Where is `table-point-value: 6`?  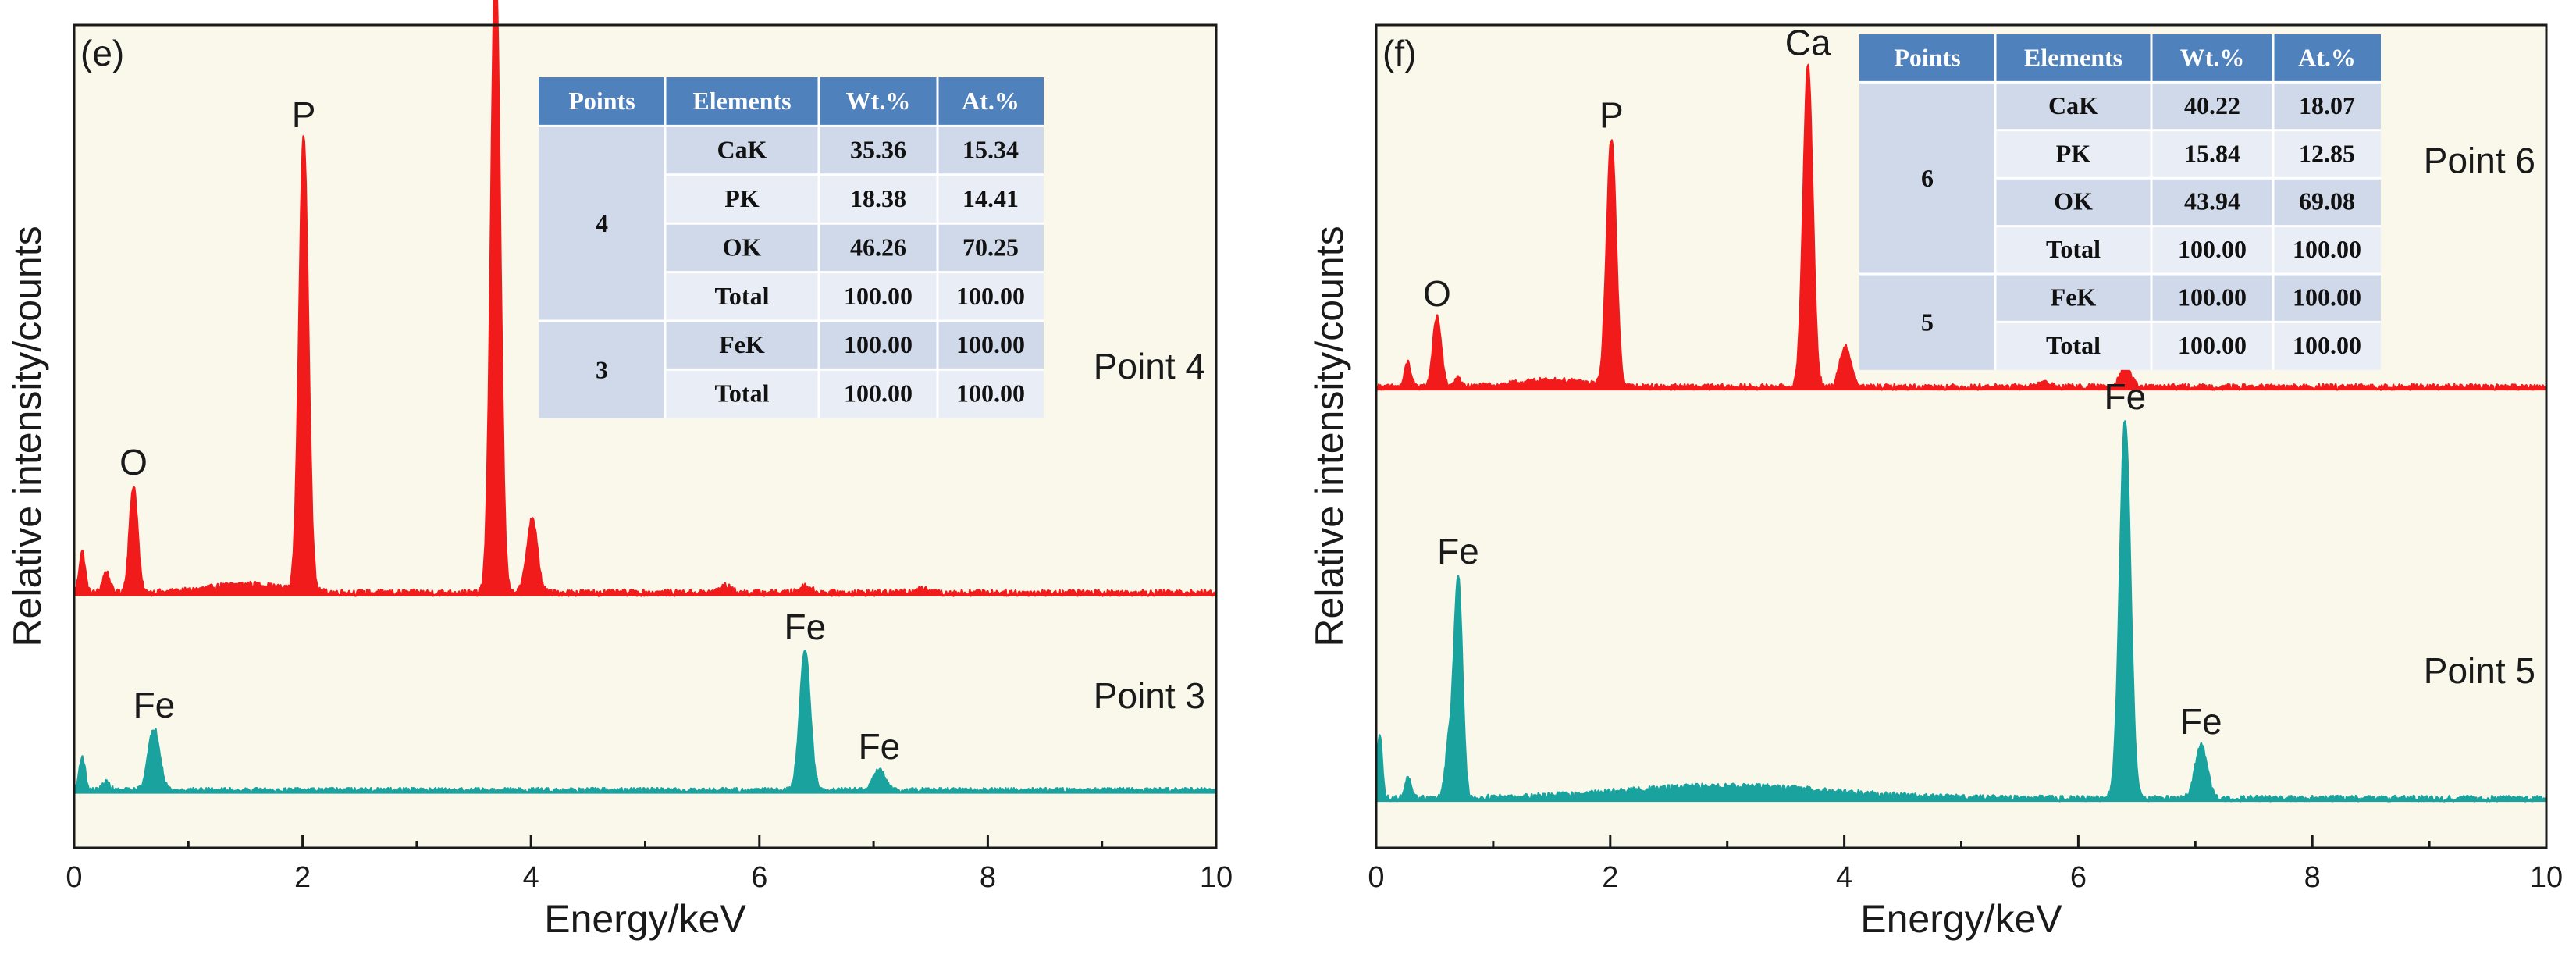 table-point-value: 6 is located at coordinates (1927, 178).